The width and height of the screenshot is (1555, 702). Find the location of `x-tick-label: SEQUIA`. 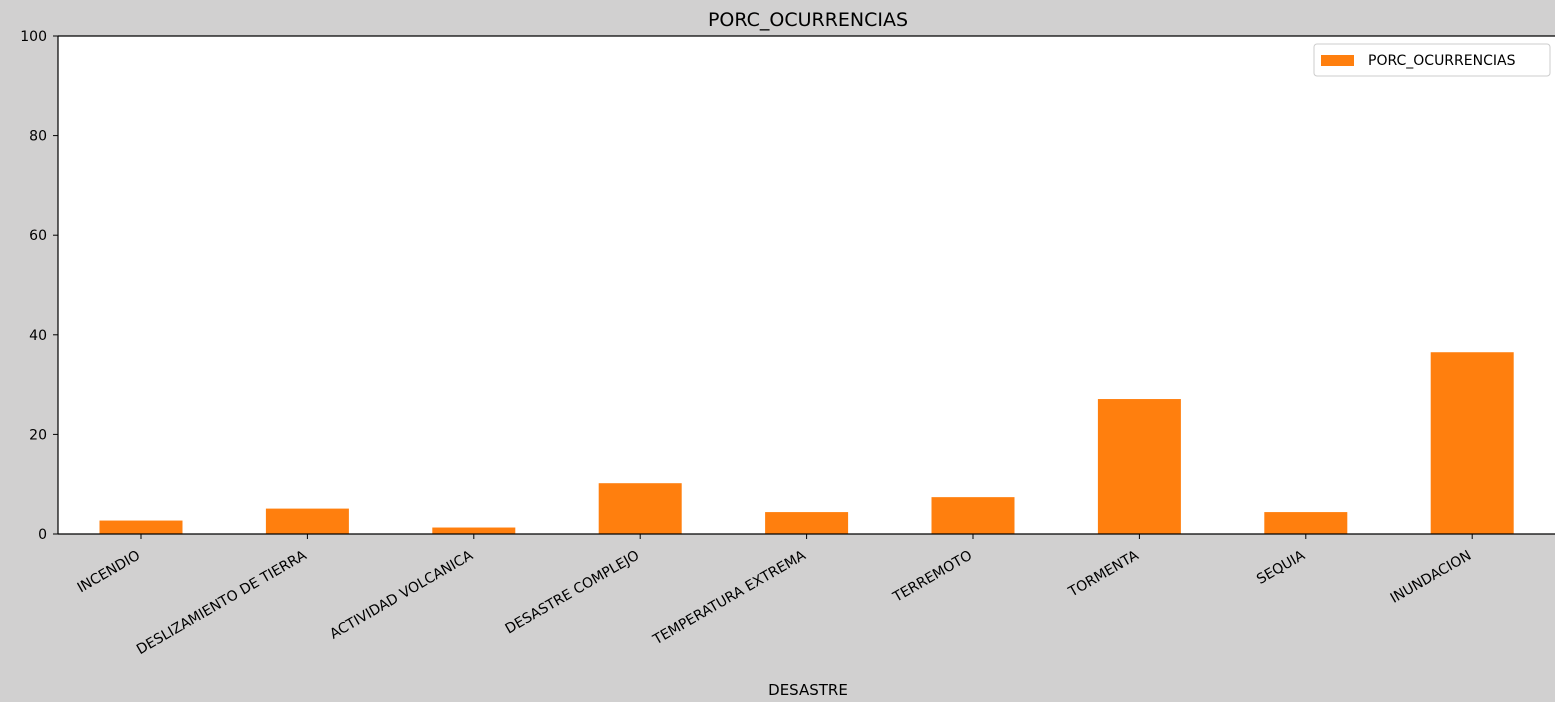

x-tick-label: SEQUIA is located at coordinates (1281, 567).